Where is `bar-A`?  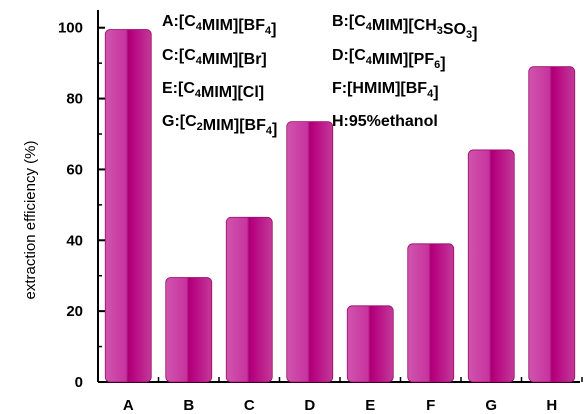 bar-A is located at coordinates (128, 206).